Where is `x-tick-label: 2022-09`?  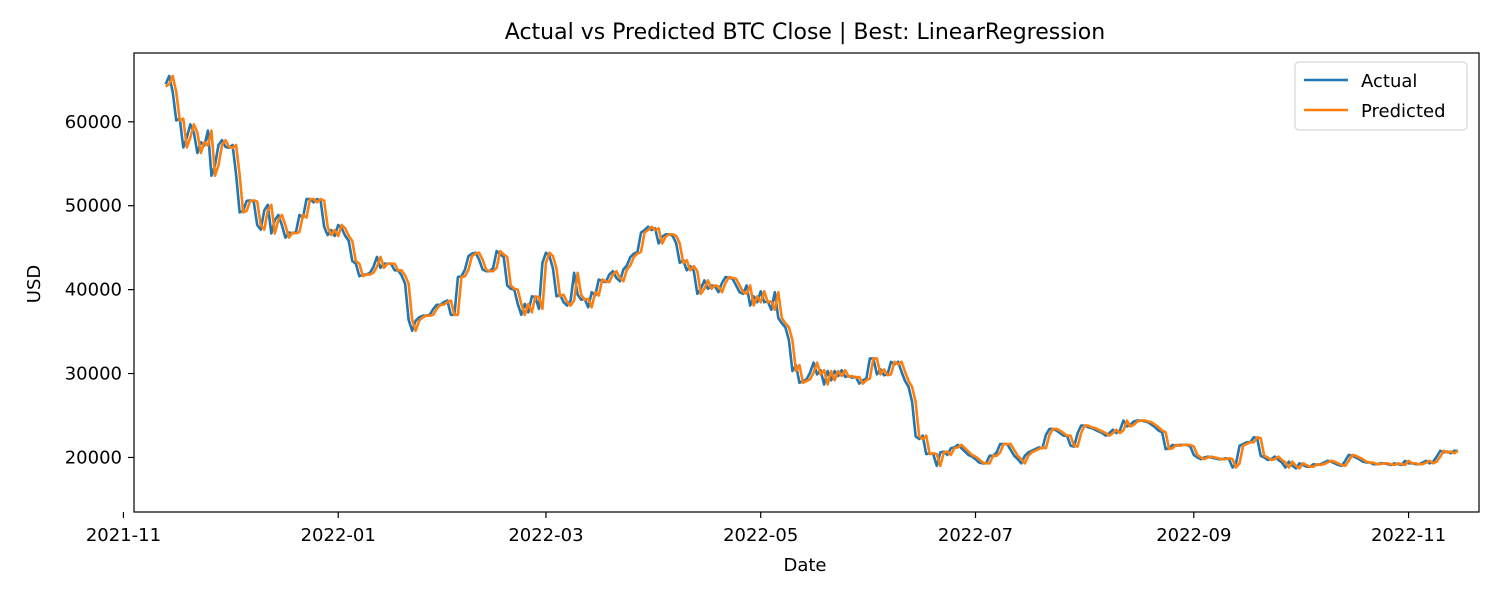 x-tick-label: 2022-09 is located at coordinates (1193, 535).